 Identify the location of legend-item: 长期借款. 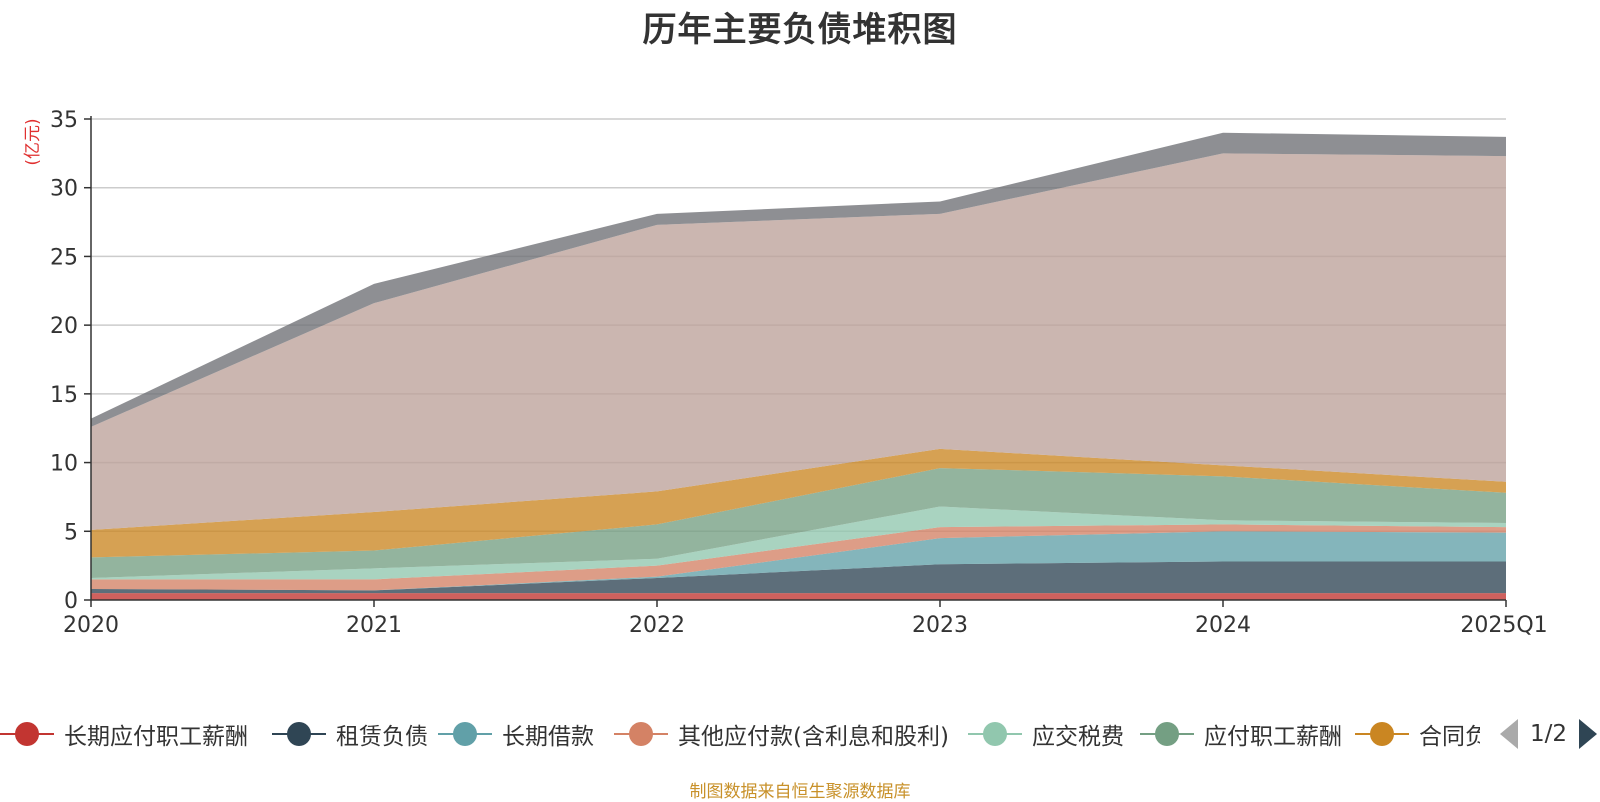
(516, 734).